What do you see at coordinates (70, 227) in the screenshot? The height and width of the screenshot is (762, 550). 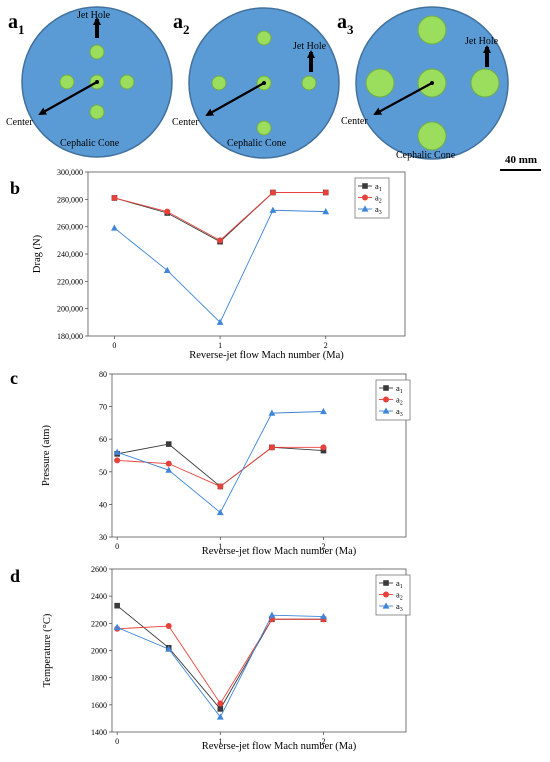 I see `y-tick-label: 260,000` at bounding box center [70, 227].